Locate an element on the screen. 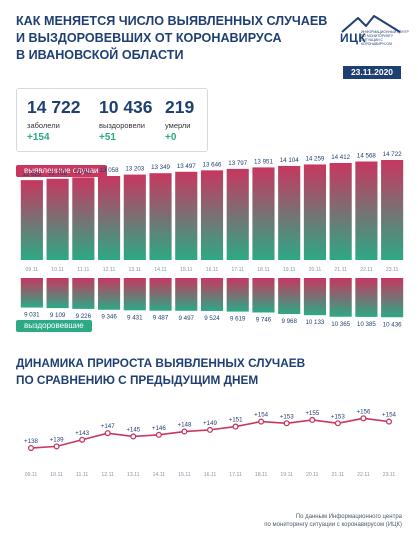 Image resolution: width=418 pixels, height=539 pixels. x-tick-label: 17.11 is located at coordinates (237, 270).